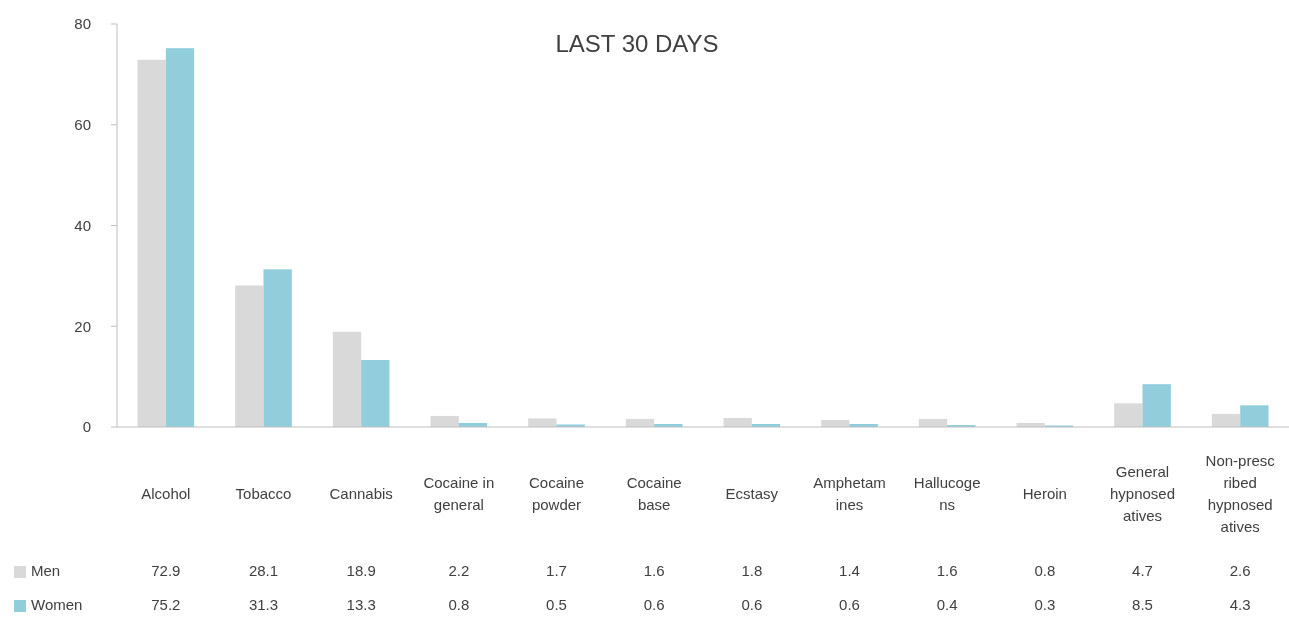  What do you see at coordinates (82, 225) in the screenshot?
I see `y-tick-label: 40` at bounding box center [82, 225].